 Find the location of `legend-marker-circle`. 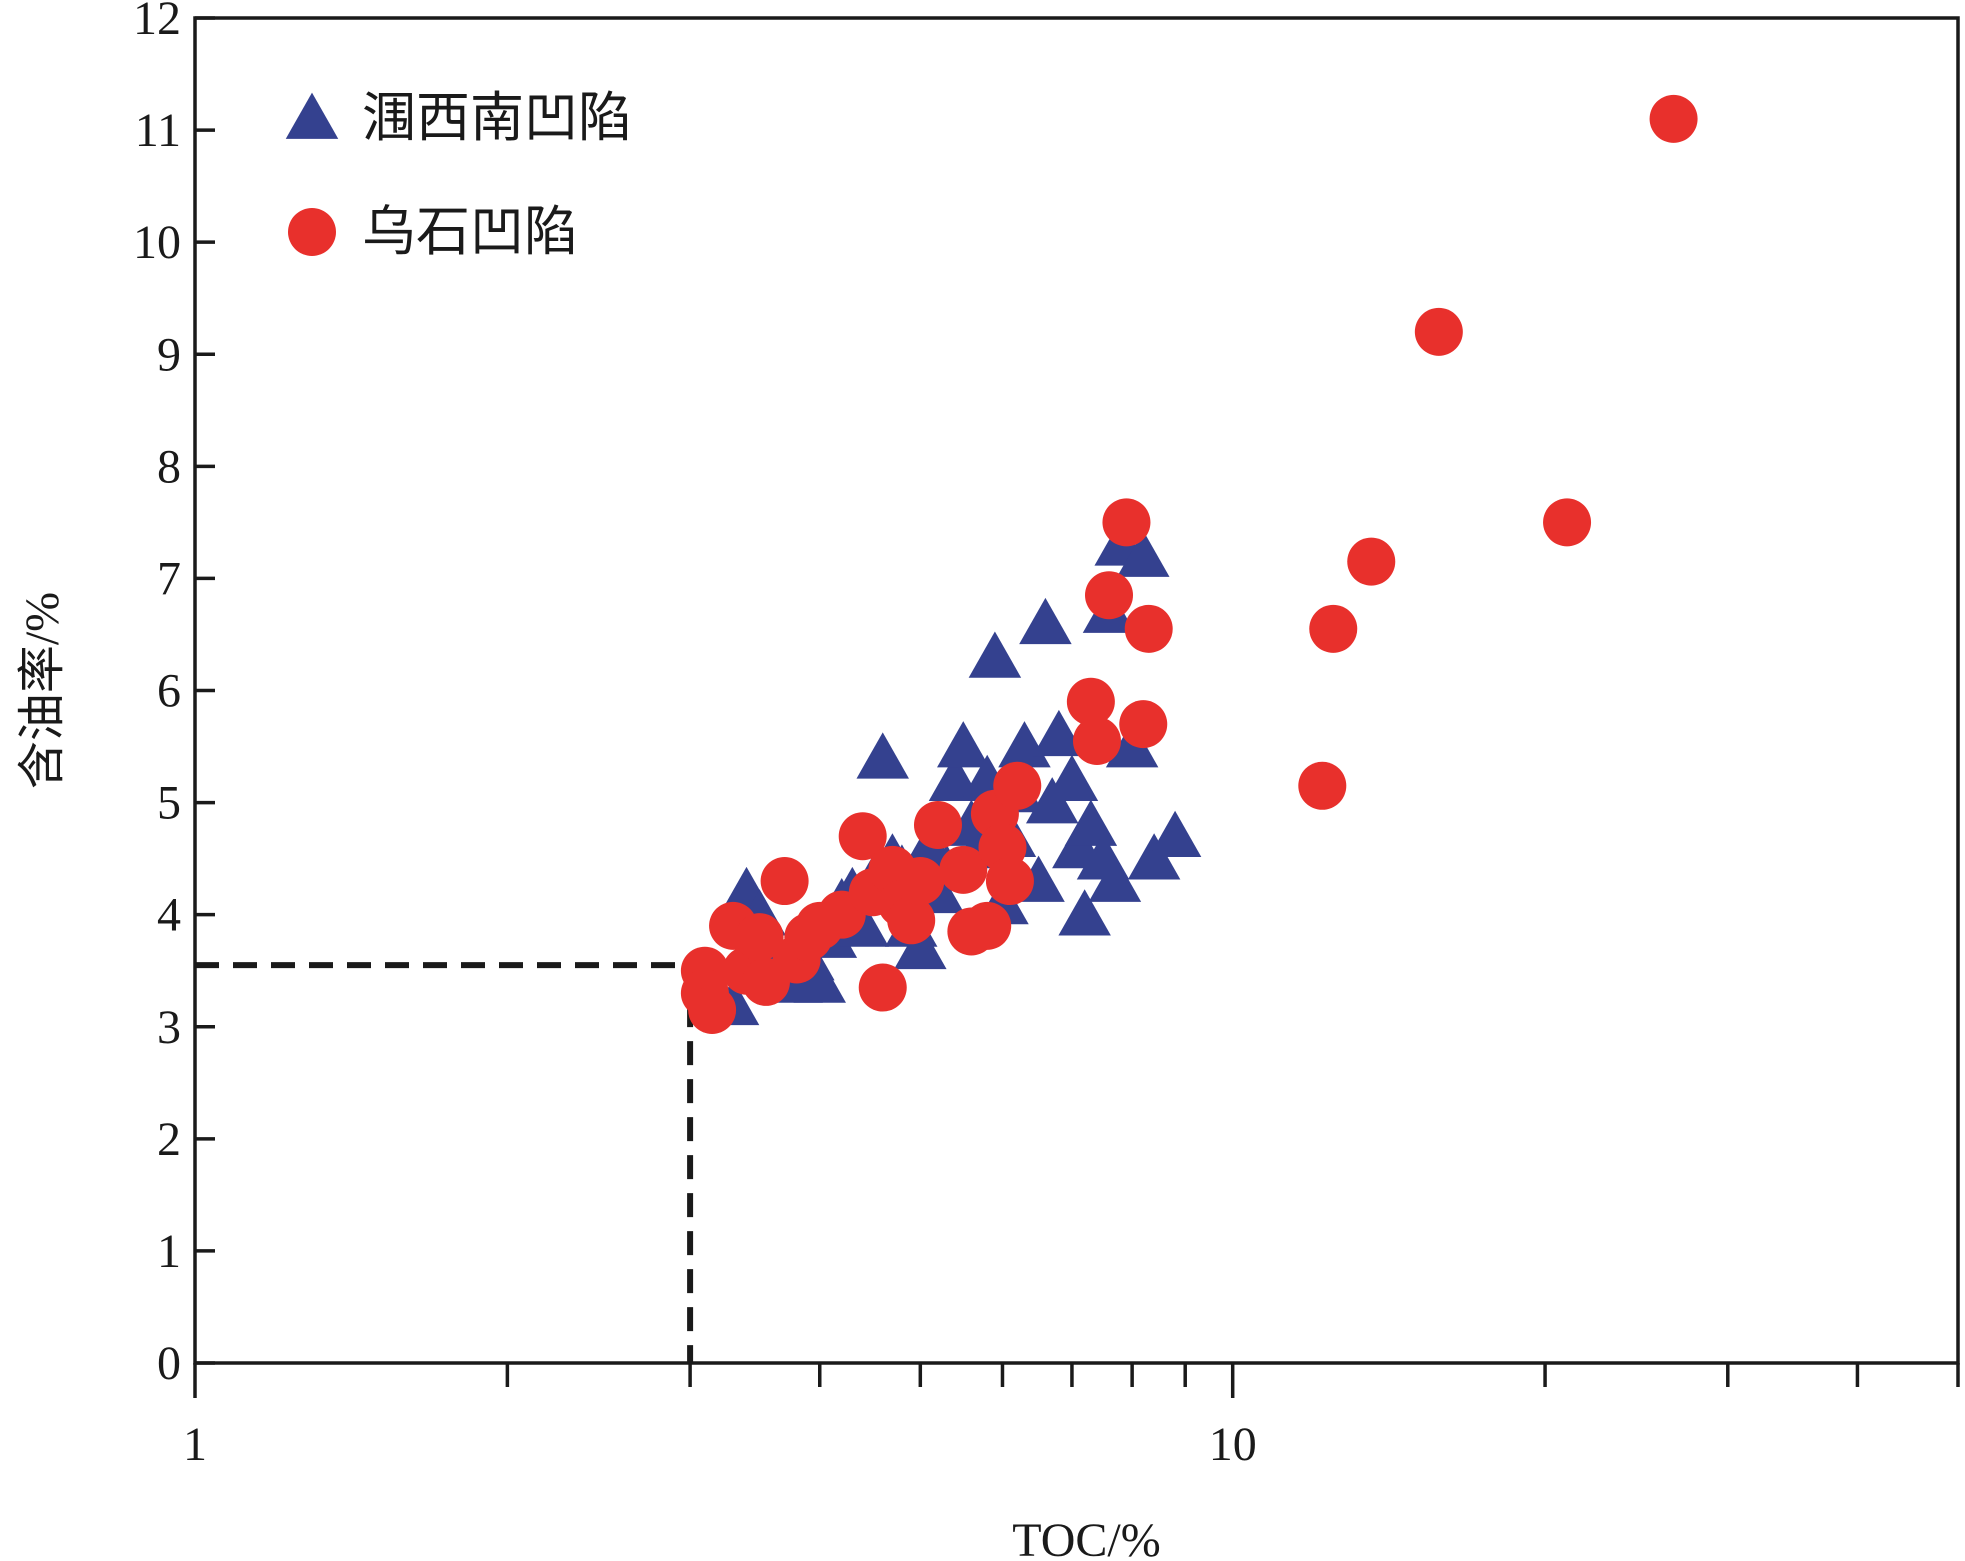

legend-marker-circle is located at coordinates (312, 232).